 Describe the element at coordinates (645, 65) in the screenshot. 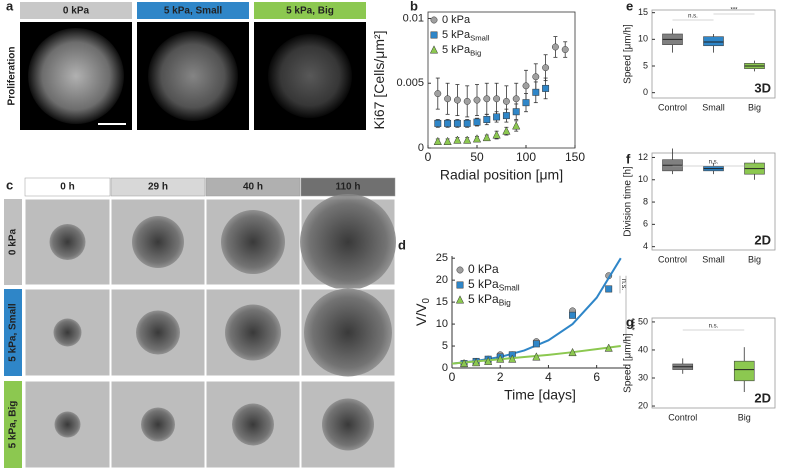

I see `y-tick-label: 5` at that location.